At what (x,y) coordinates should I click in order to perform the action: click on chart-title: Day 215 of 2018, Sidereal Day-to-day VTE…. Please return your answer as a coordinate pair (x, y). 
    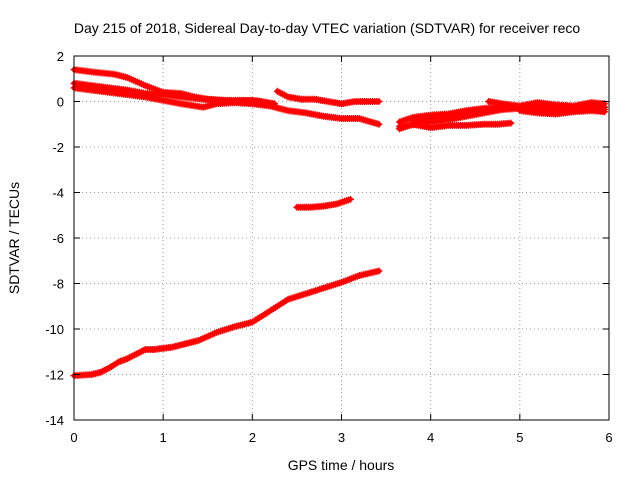
    Looking at the image, I should click on (327, 28).